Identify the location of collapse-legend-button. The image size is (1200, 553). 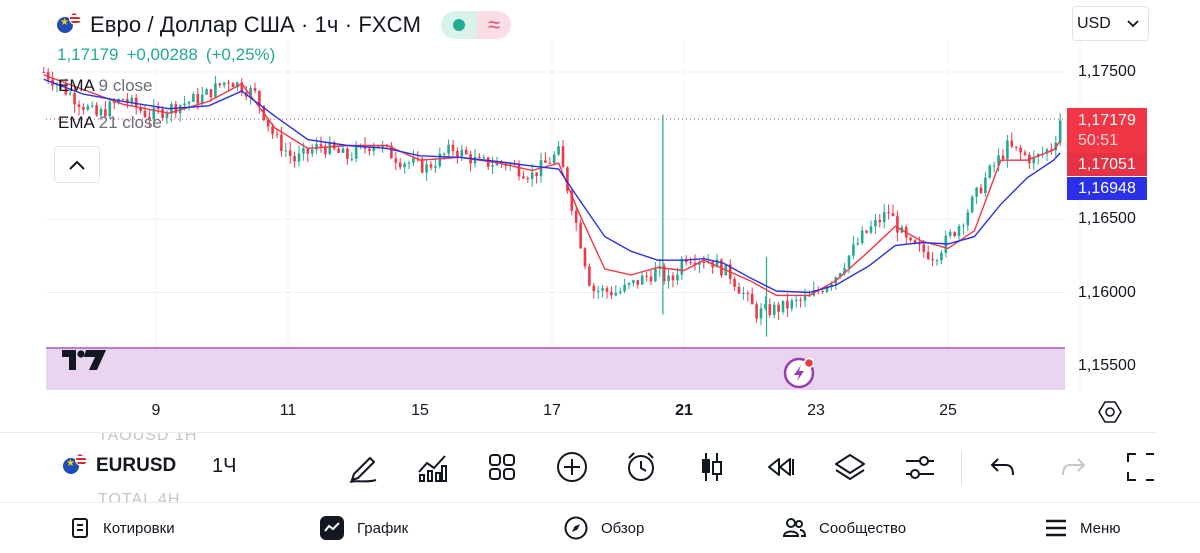
(77, 164).